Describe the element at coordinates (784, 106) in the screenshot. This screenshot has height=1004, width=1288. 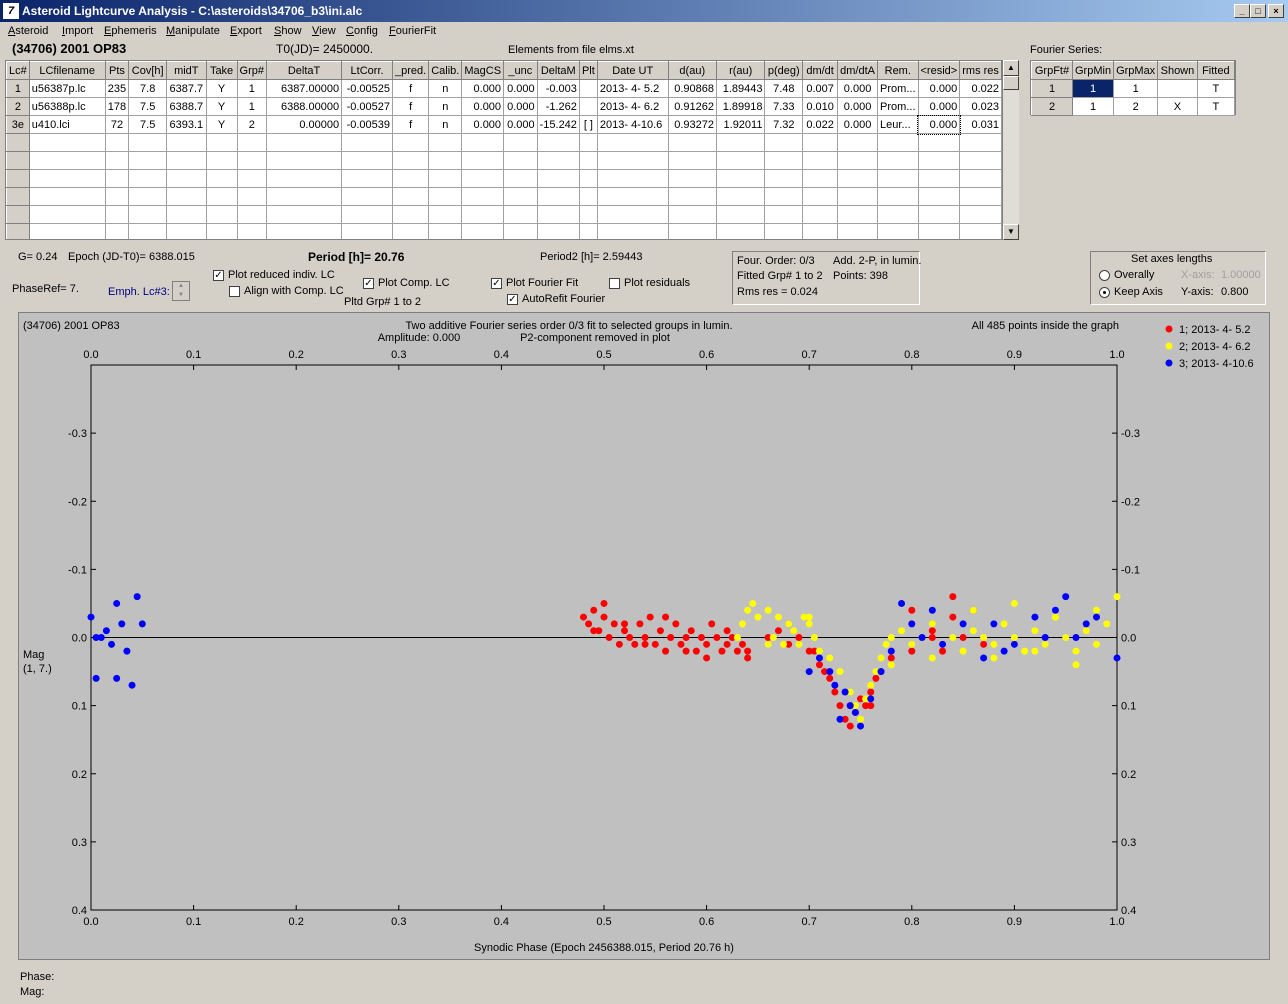
I see `lc-cell: 7.33` at that location.